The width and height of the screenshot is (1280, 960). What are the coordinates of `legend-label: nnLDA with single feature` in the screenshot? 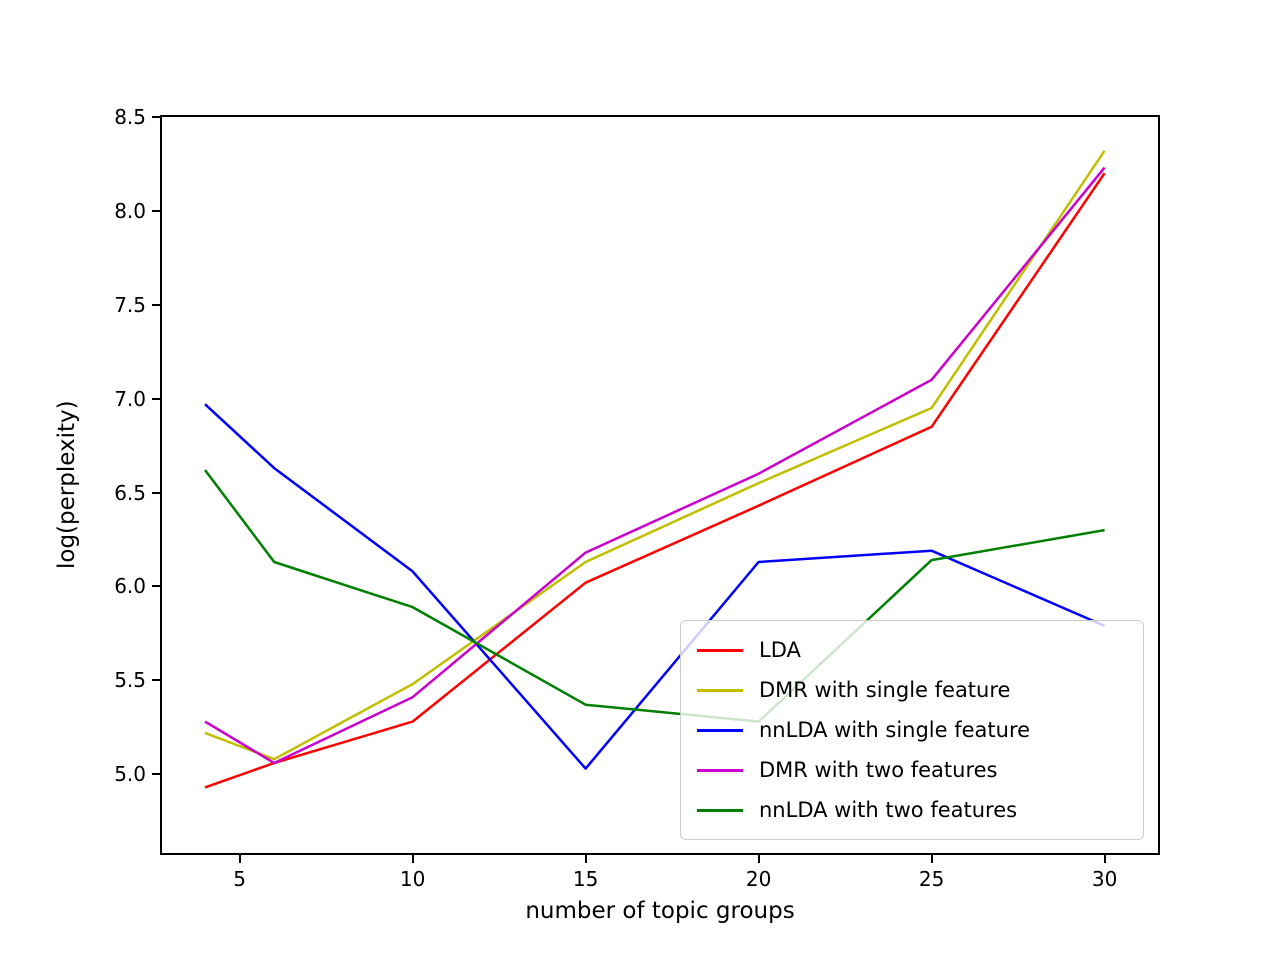 It's located at (895, 730).